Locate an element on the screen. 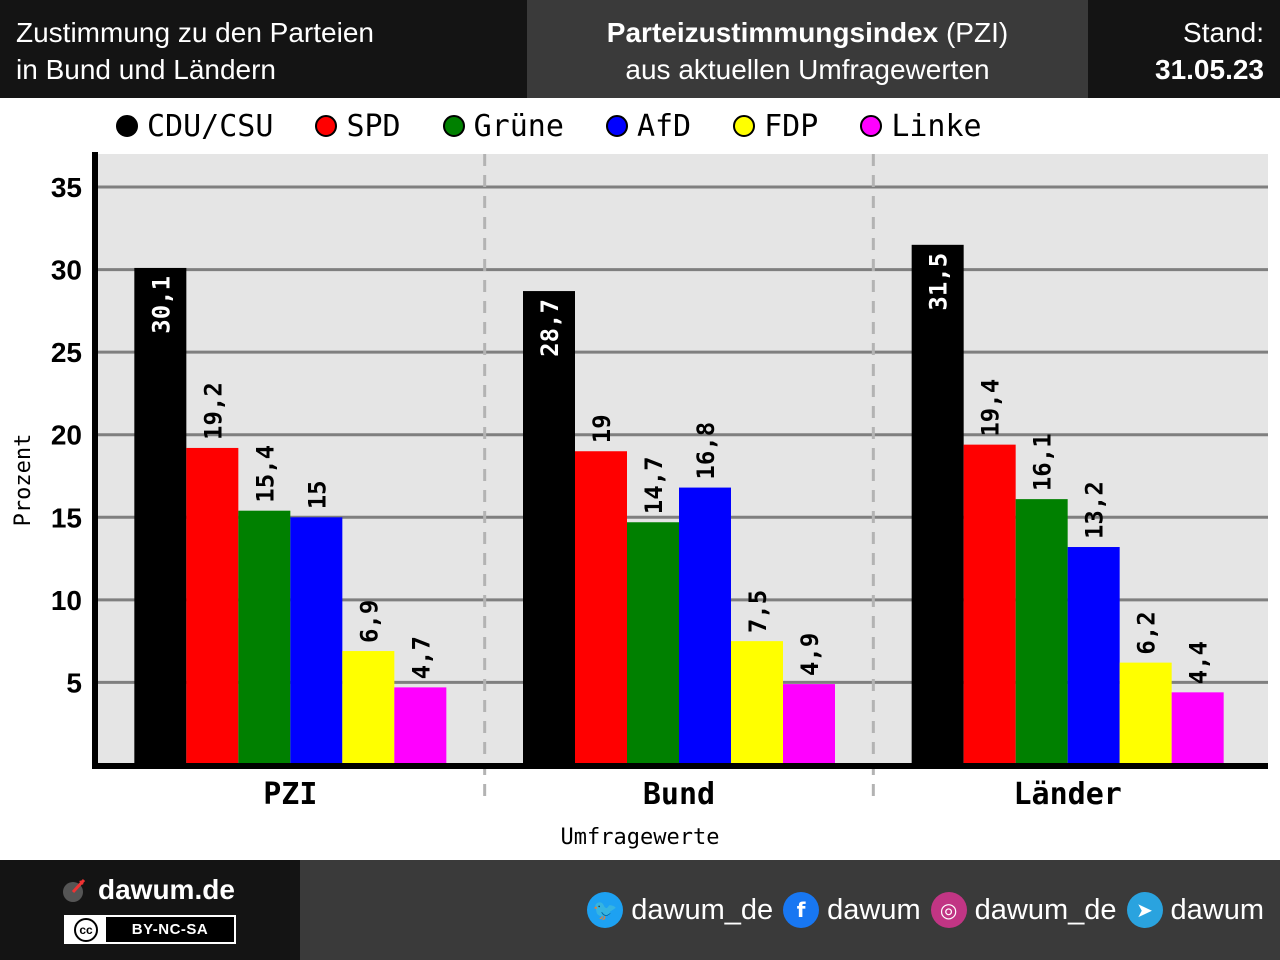 This screenshot has height=960, width=1280. legend-item-1: SPD is located at coordinates (358, 126).